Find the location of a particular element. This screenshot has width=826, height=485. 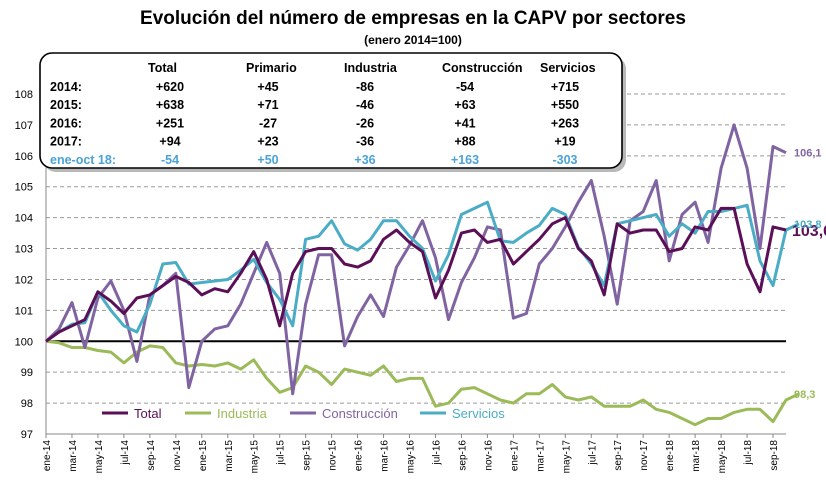

table-cell: +23 is located at coordinates (267, 142).